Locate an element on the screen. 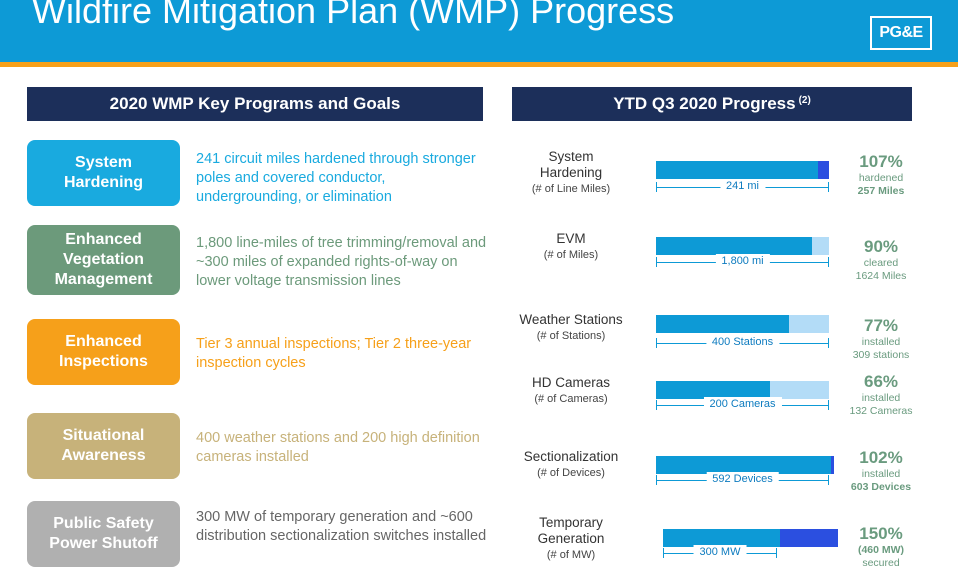  pct-evm: 90% cleared 1624 Miles is located at coordinates (881, 259).